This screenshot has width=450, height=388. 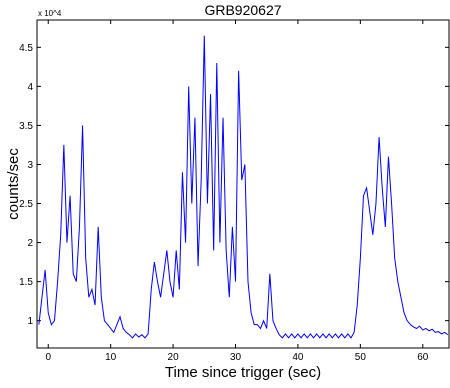 What do you see at coordinates (50, 13) in the screenshot?
I see `y-multiplier: x 10^4` at bounding box center [50, 13].